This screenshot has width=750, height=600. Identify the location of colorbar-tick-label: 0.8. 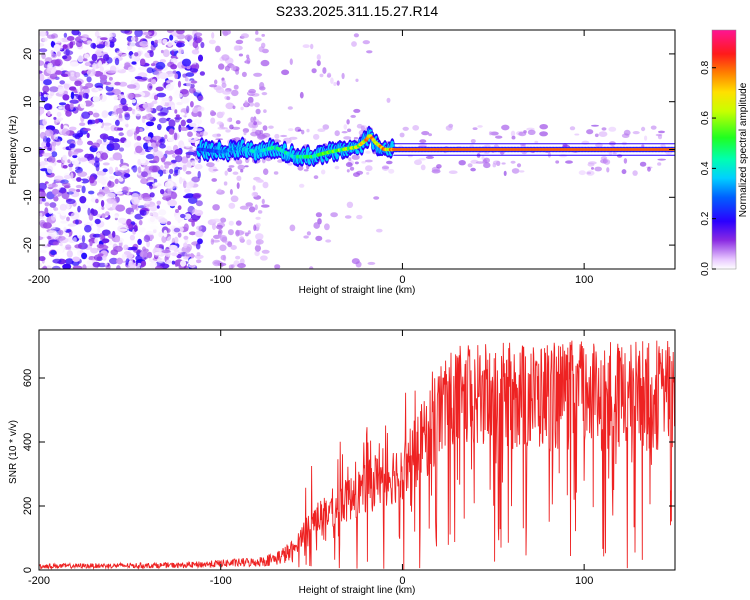
(705, 67).